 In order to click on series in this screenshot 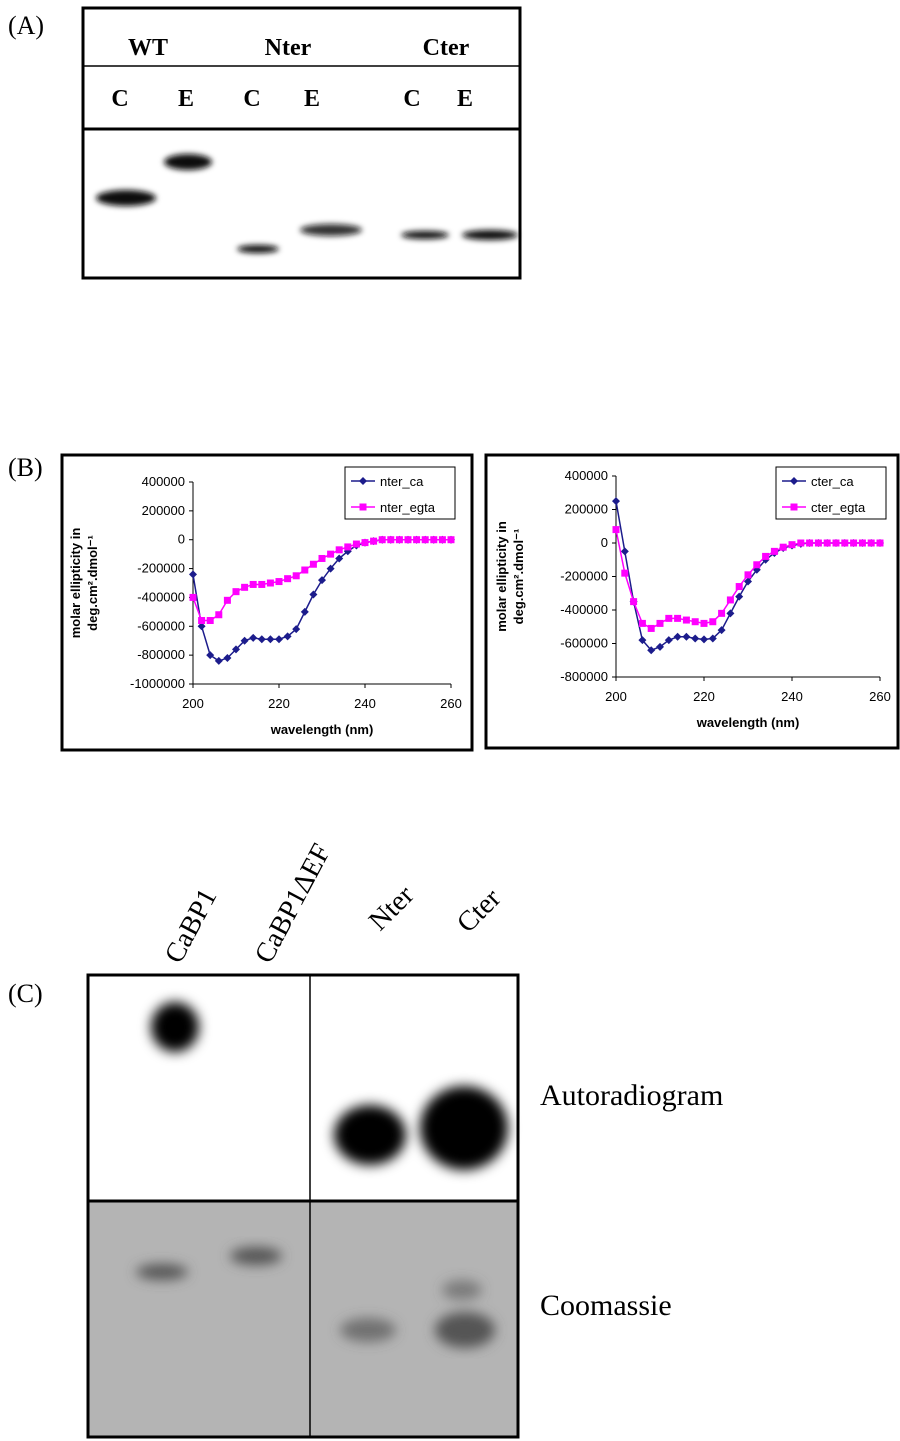, I will do `click(748, 579)`.